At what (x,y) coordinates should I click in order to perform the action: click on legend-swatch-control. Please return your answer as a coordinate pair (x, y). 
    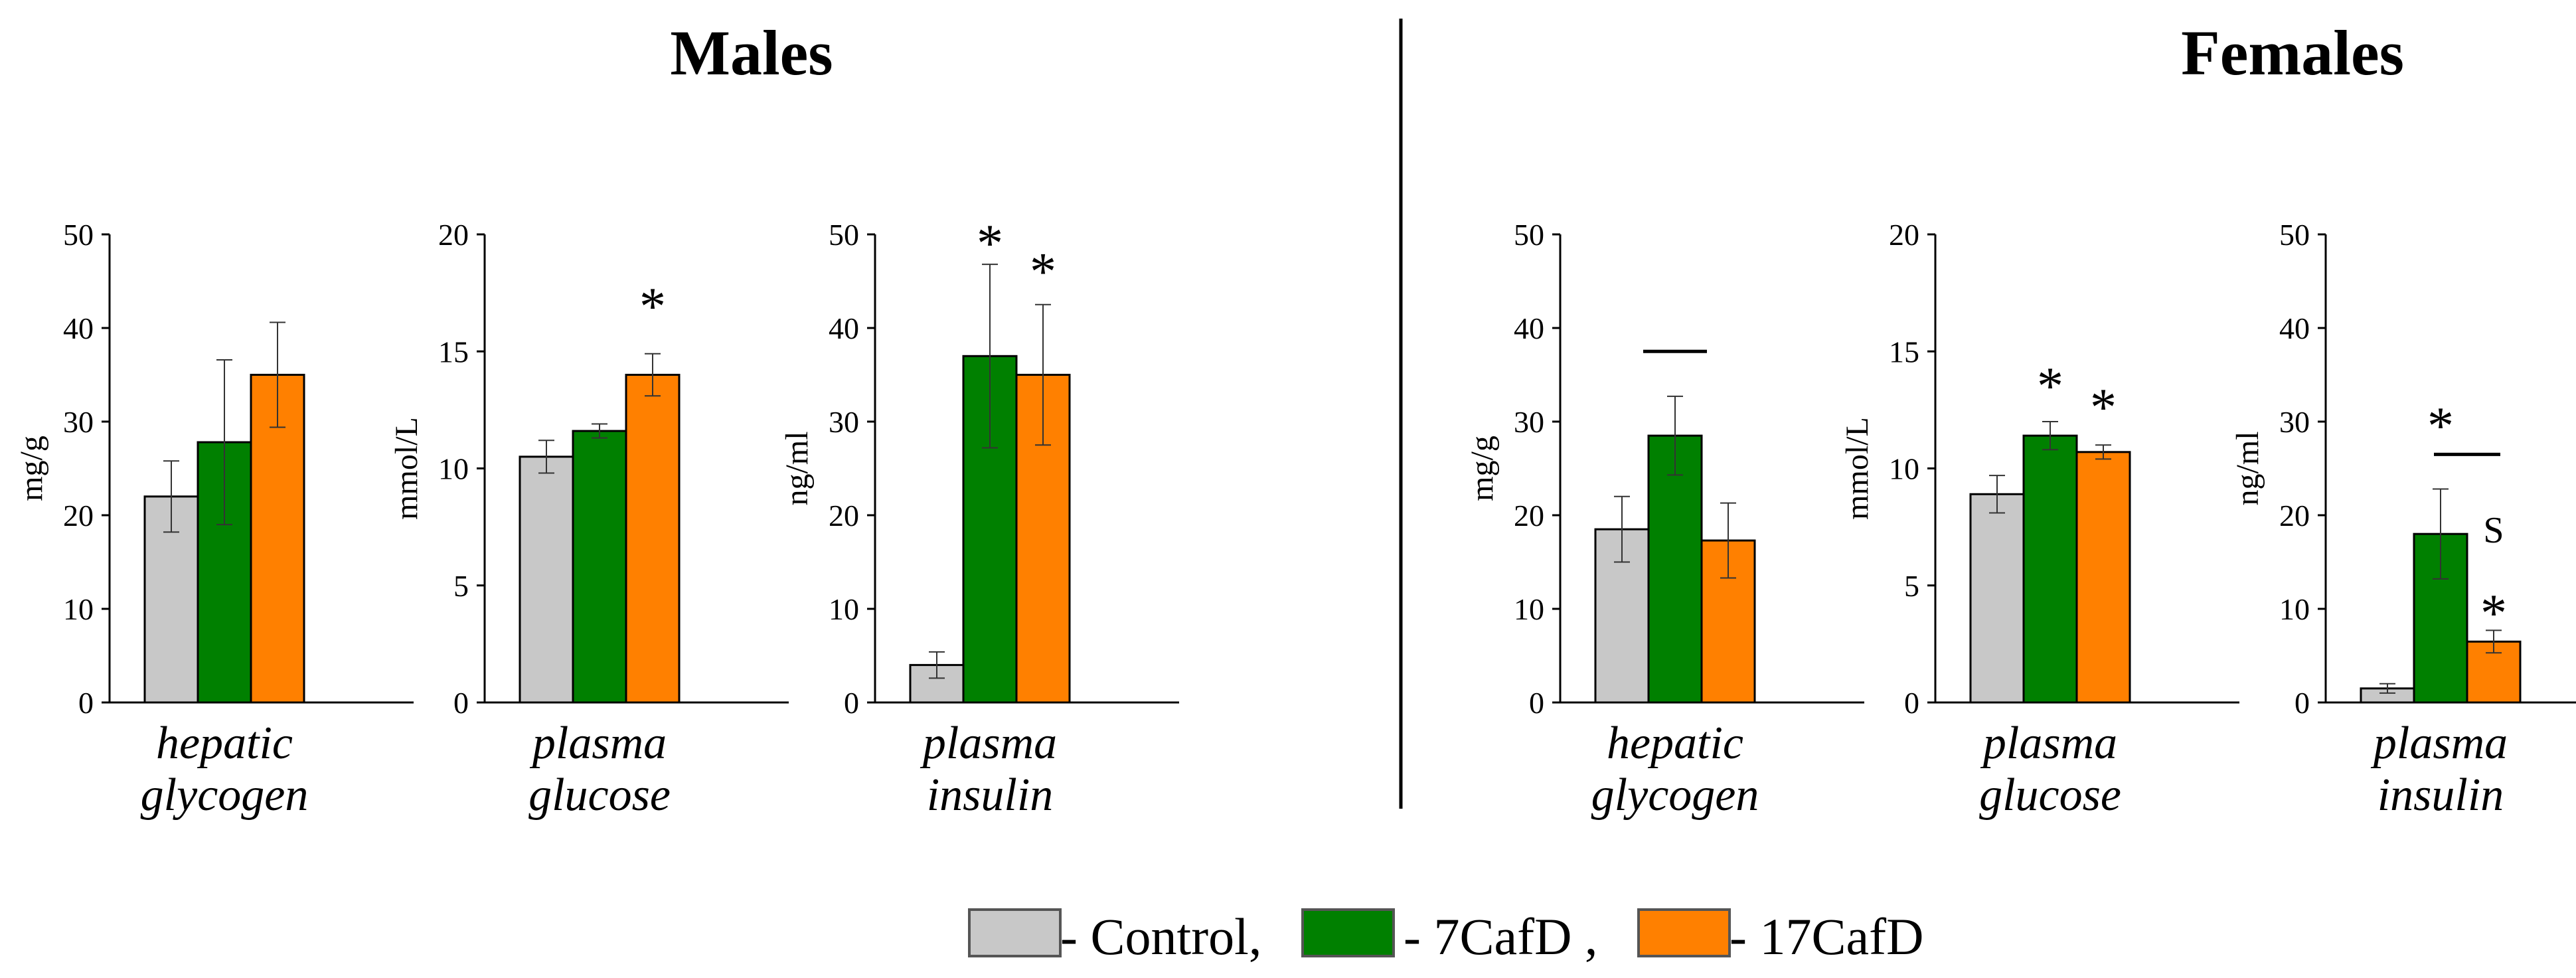
    Looking at the image, I should click on (1015, 932).